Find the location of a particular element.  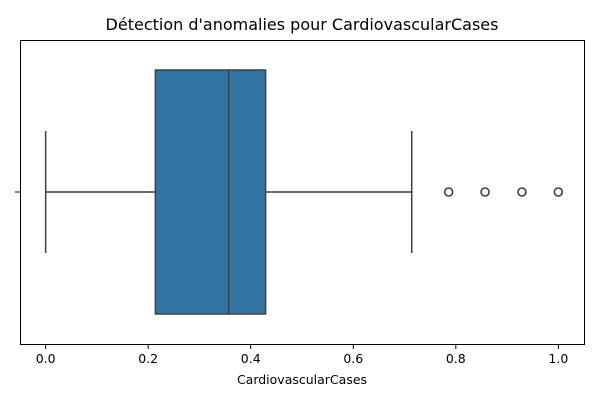

x-tick-label: 0.8 is located at coordinates (456, 358).